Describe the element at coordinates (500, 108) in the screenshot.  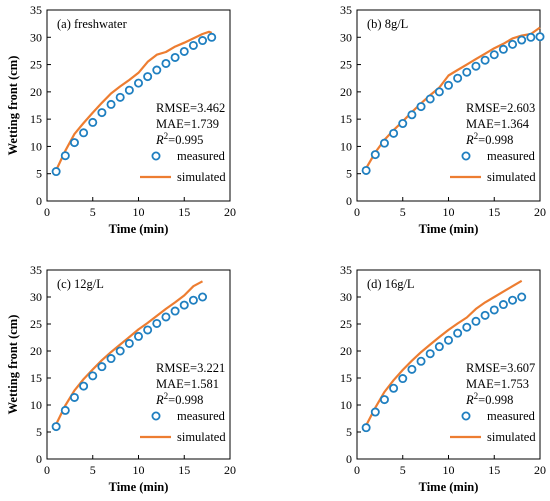
I see `rmse-text: RMSE=2.603` at that location.